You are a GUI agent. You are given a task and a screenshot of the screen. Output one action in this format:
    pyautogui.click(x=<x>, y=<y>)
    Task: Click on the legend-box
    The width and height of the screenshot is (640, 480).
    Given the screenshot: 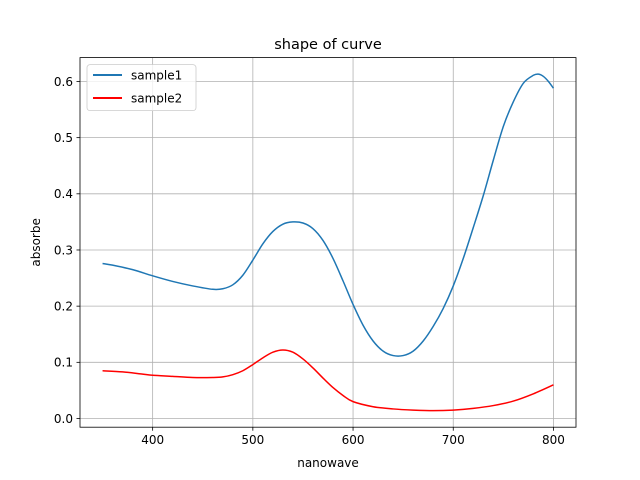 What is the action you would take?
    pyautogui.click(x=141, y=87)
    